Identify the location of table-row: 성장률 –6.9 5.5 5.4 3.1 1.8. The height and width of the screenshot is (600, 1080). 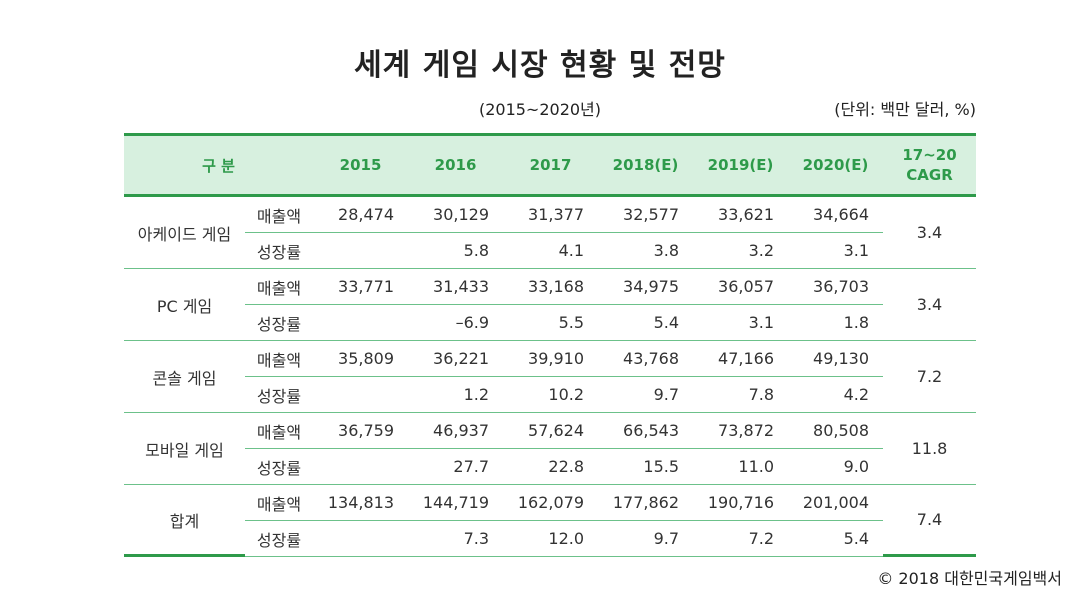
(550, 323).